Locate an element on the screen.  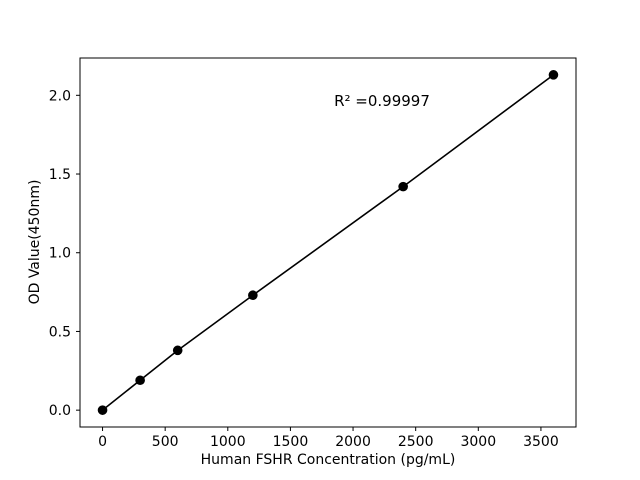
y-tick-label: 0.5 is located at coordinates (60, 332).